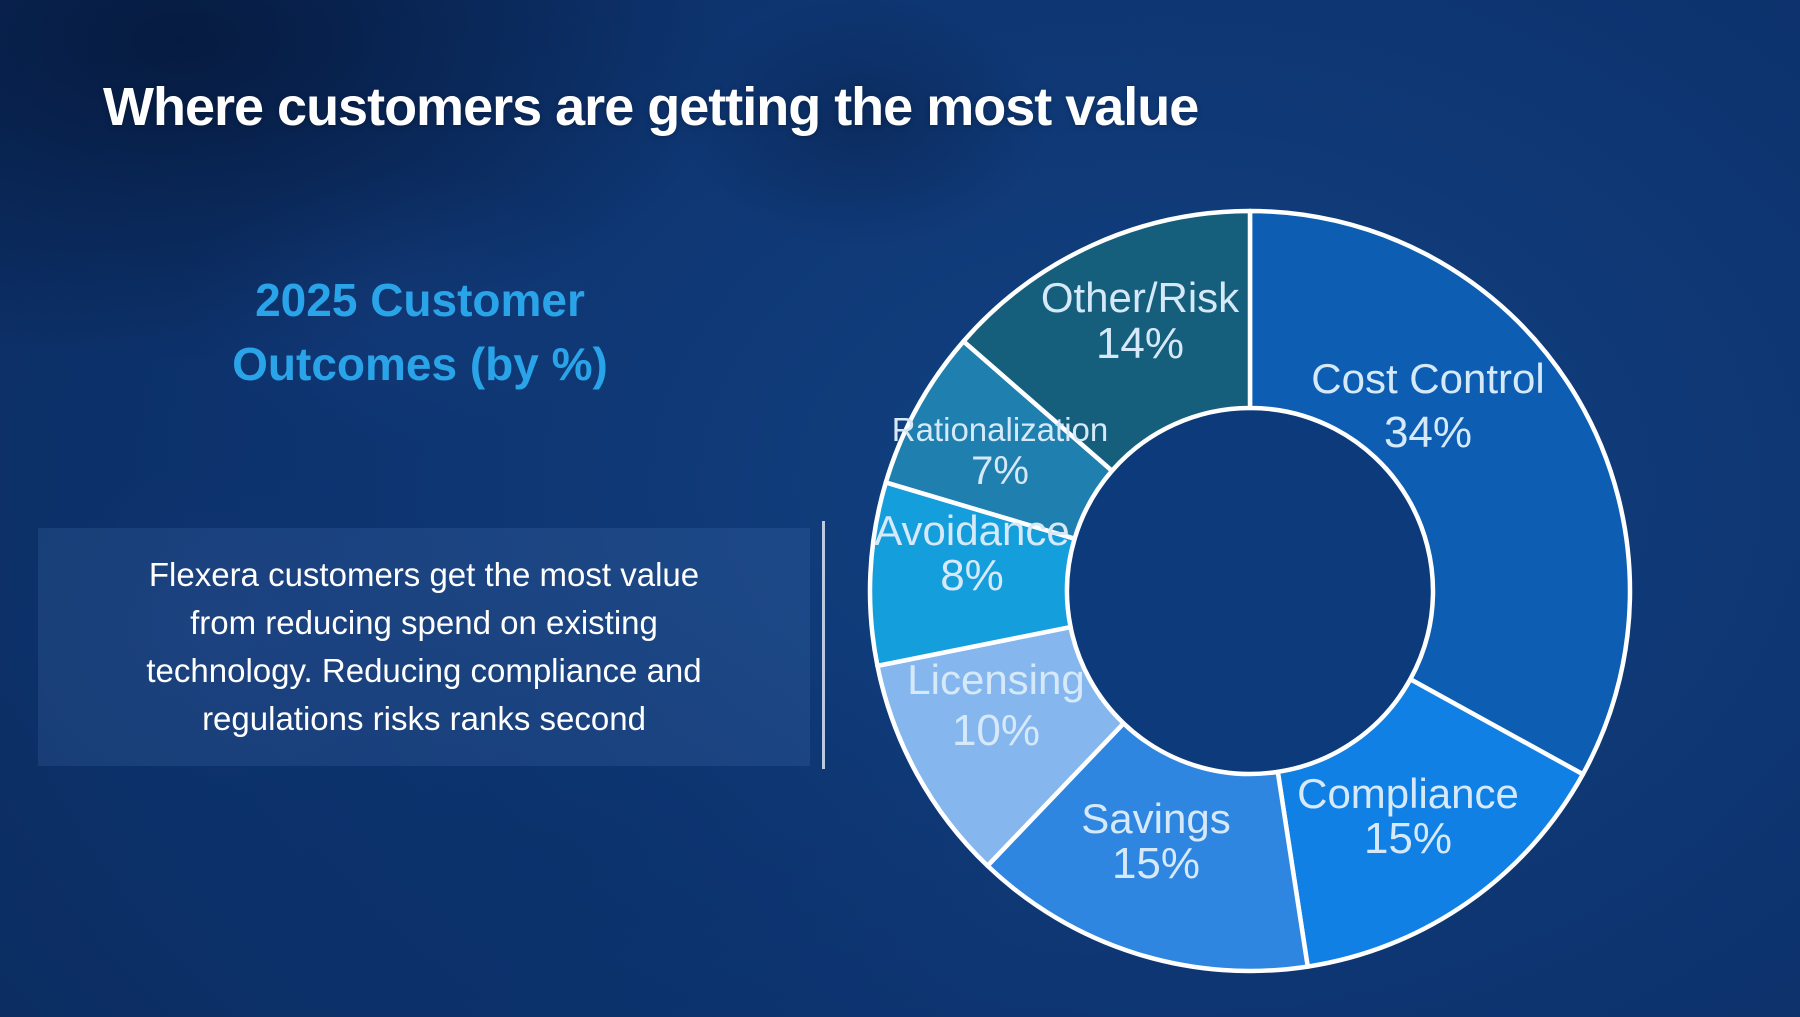 The height and width of the screenshot is (1017, 1800). What do you see at coordinates (971, 530) in the screenshot?
I see `slice-name: Avoidance` at bounding box center [971, 530].